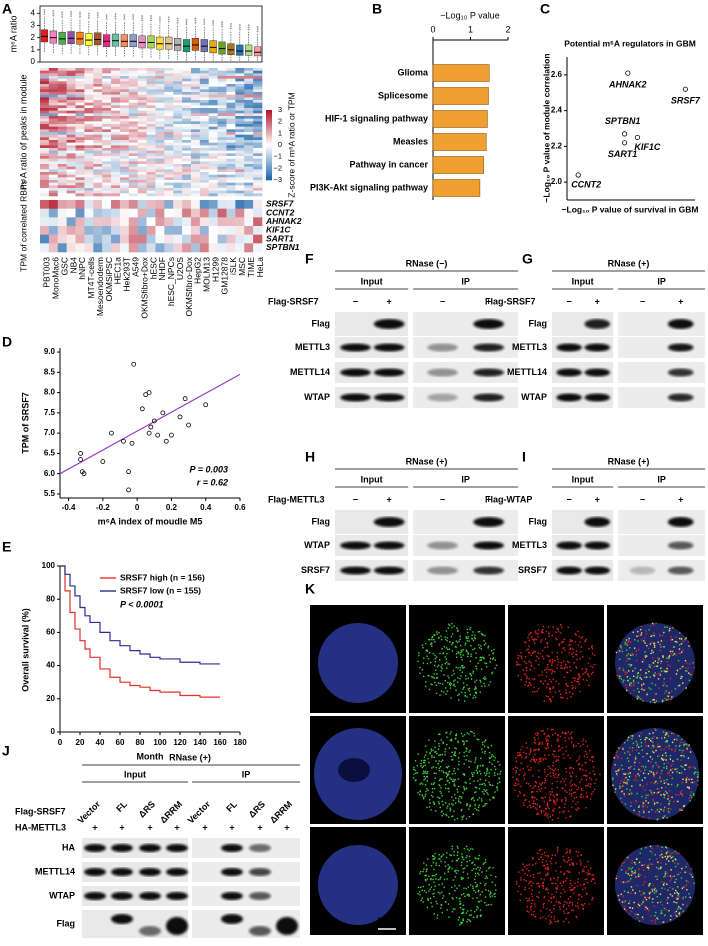  What do you see at coordinates (191, 848) in the screenshot?
I see `blot-row` at bounding box center [191, 848].